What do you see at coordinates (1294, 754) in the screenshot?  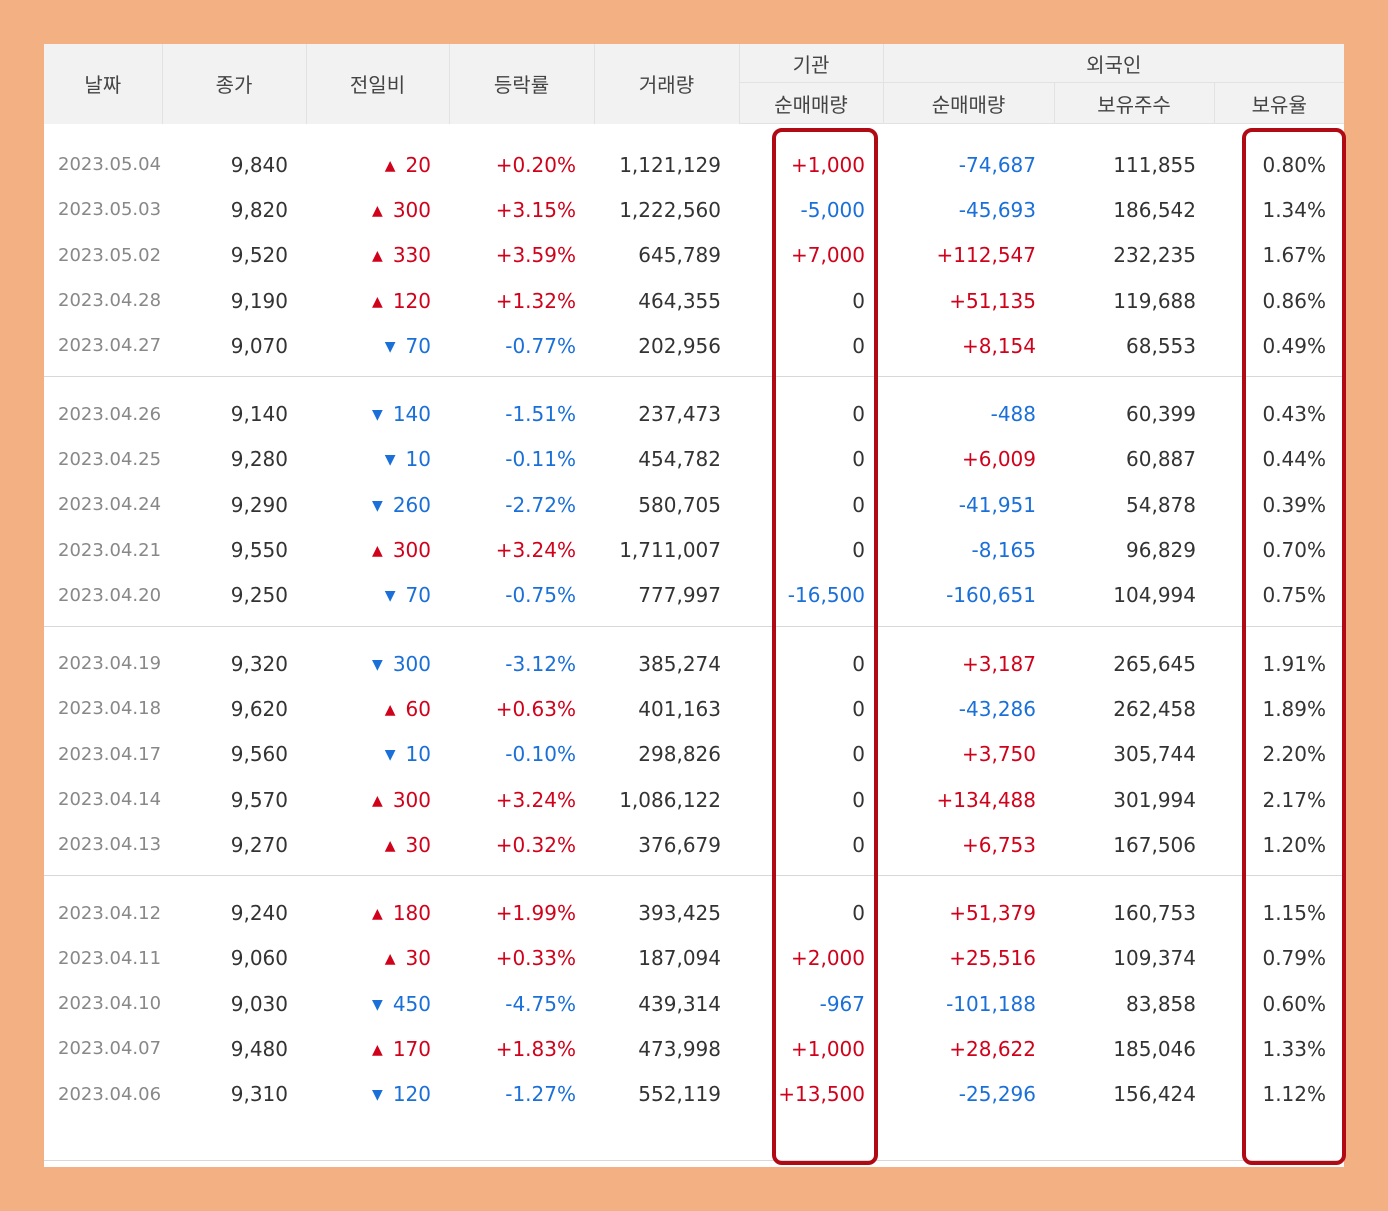 I see `foreign-ratio-cell: 2.20%` at bounding box center [1294, 754].